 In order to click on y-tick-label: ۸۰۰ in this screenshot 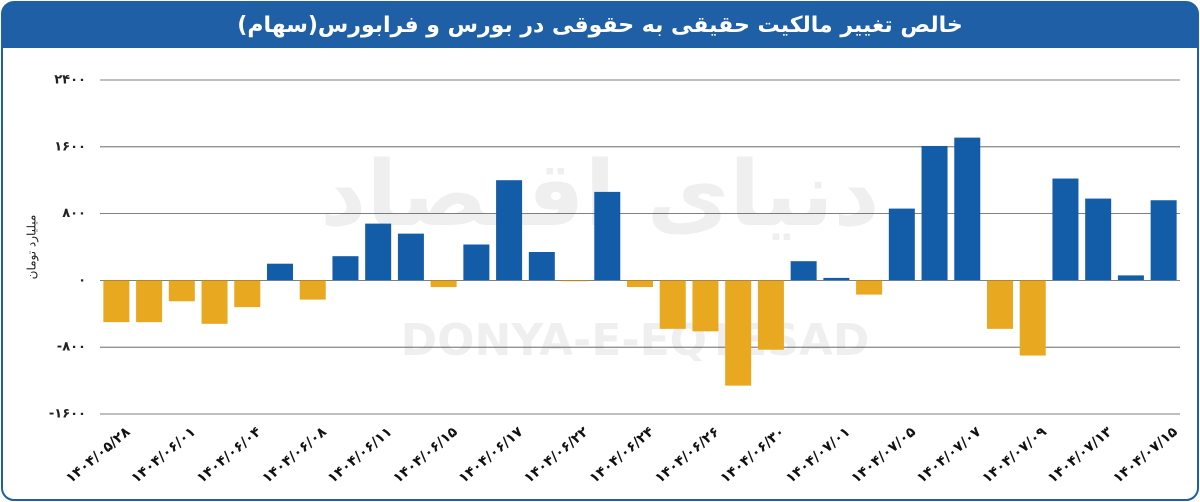, I will do `click(74, 213)`.